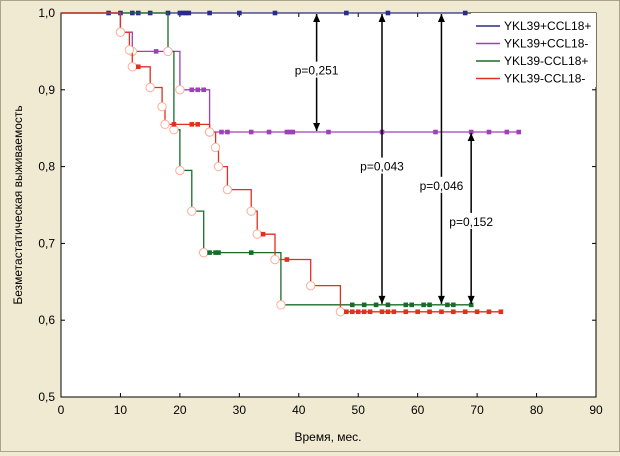  I want to click on y-axis-label: Безметастатическая выживаемость, so click(18, 204).